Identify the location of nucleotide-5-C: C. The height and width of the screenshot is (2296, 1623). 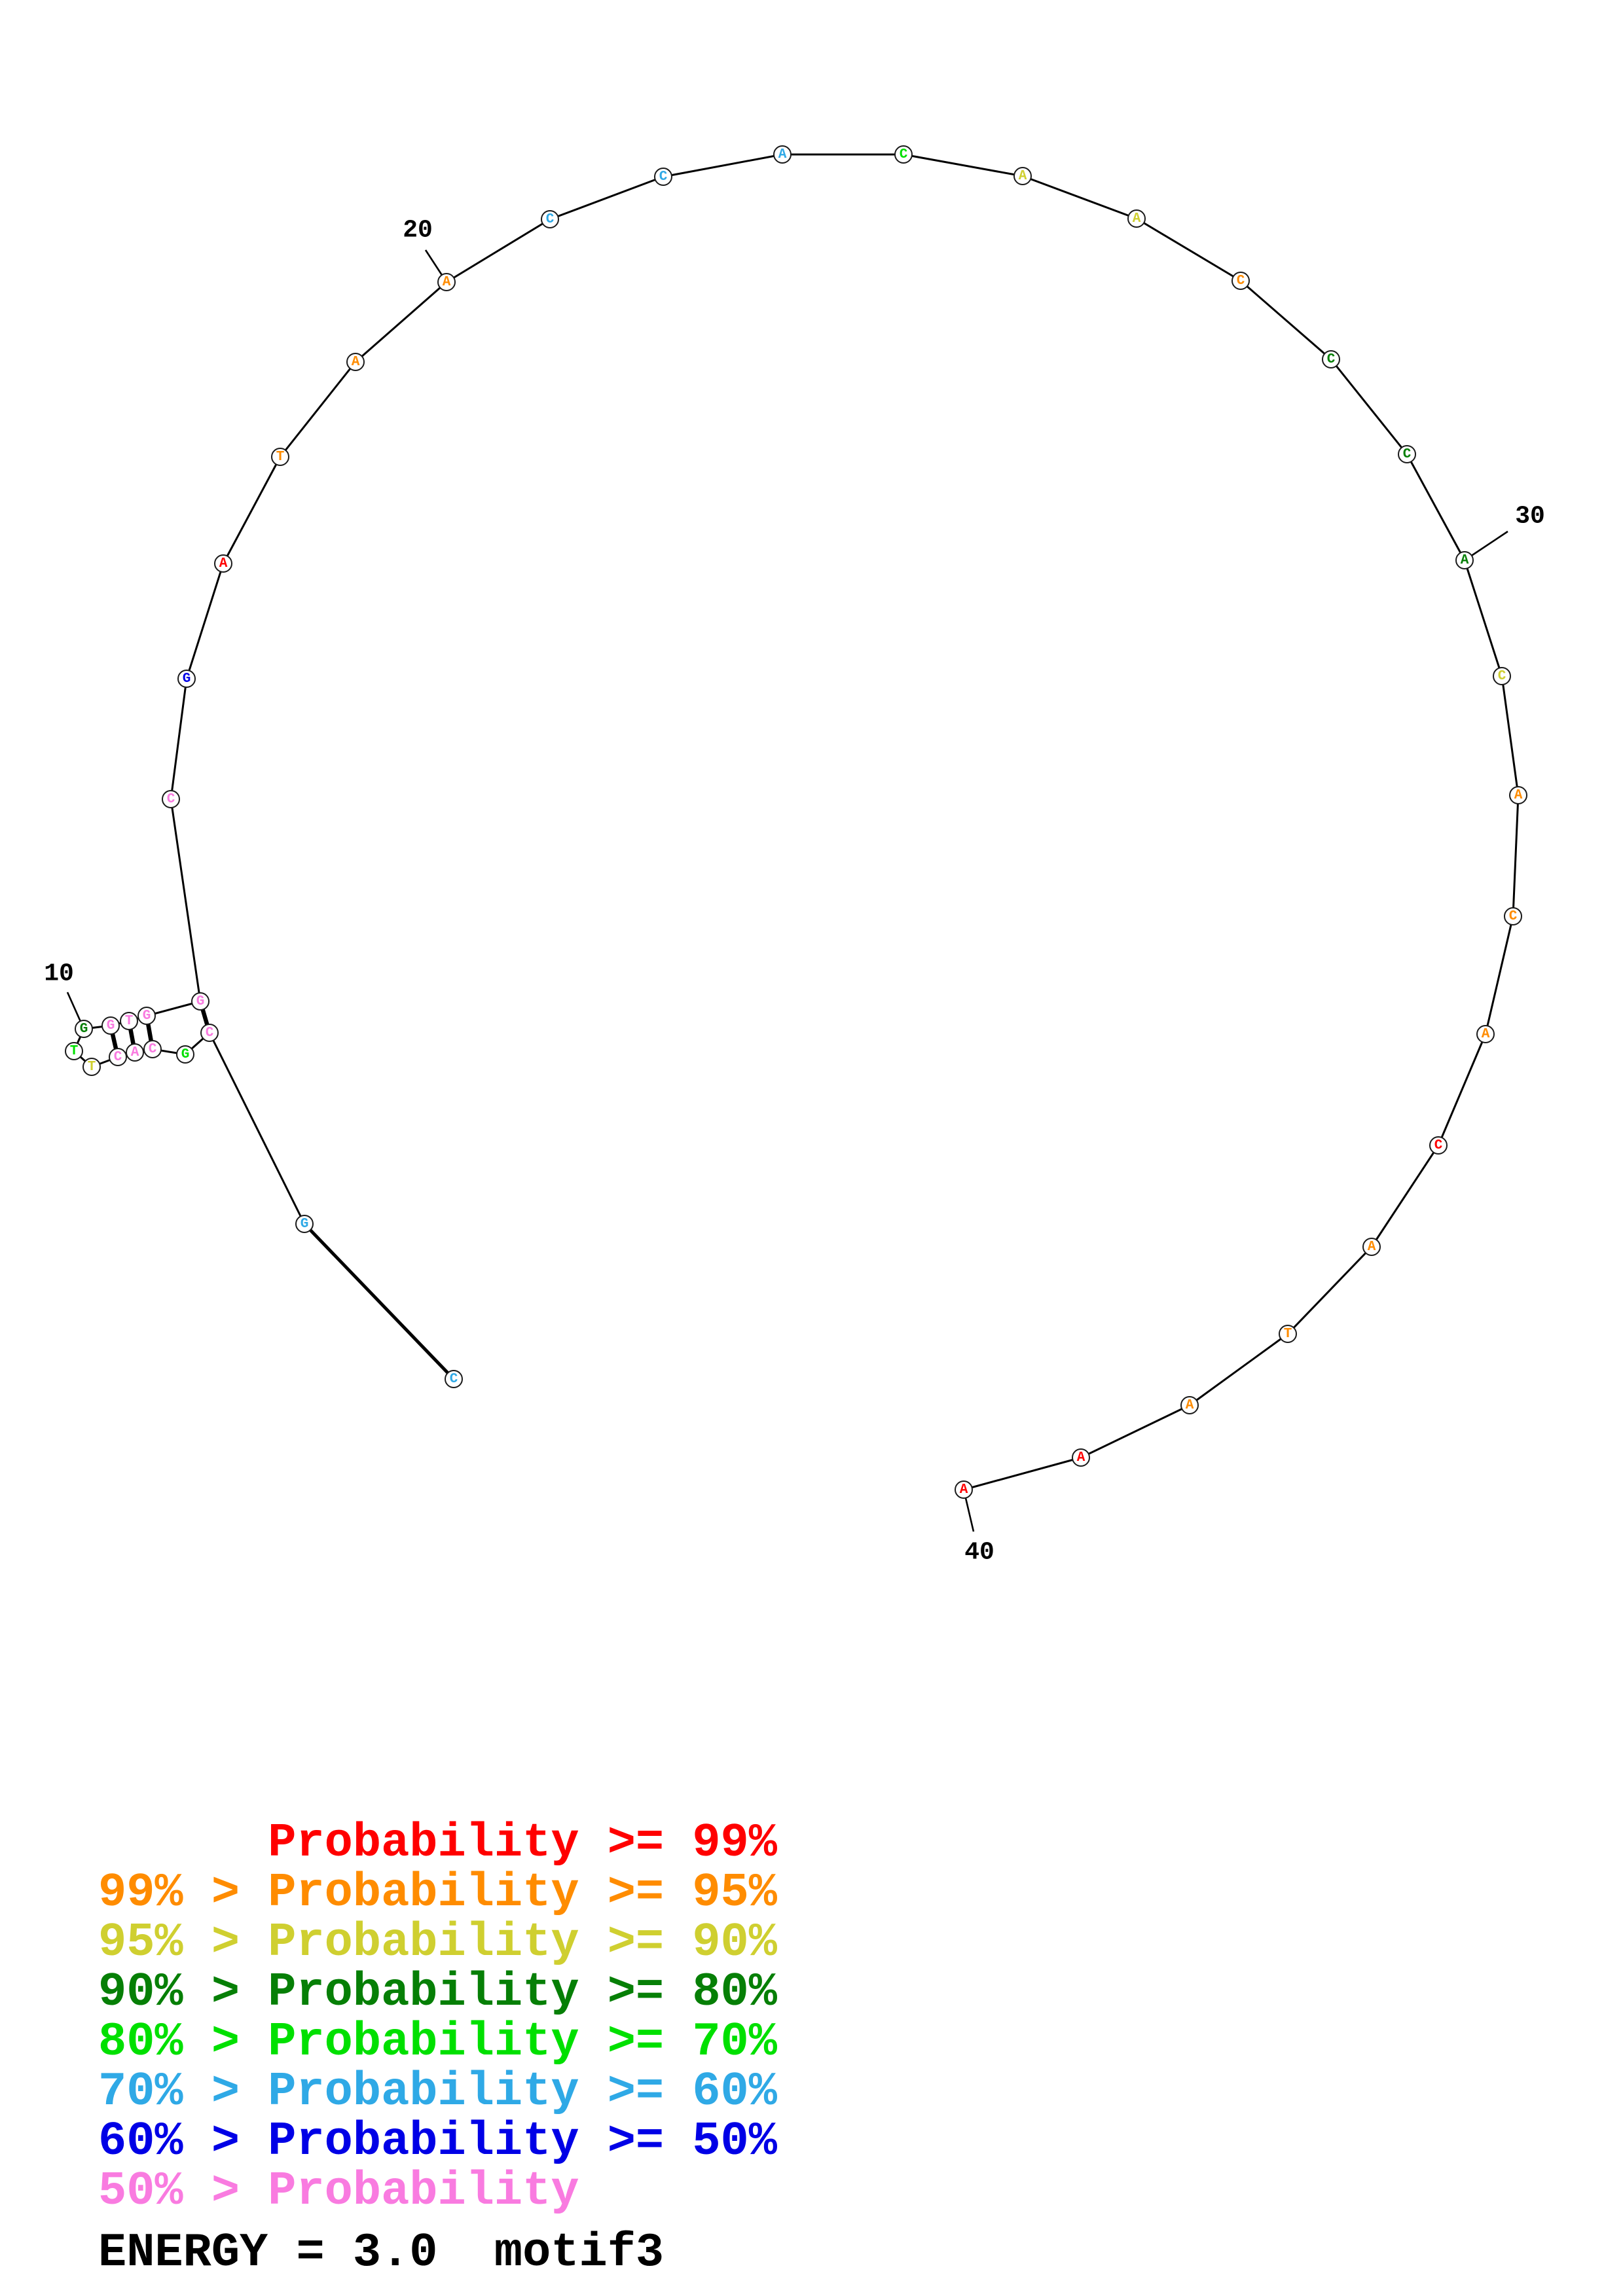
(152, 1049).